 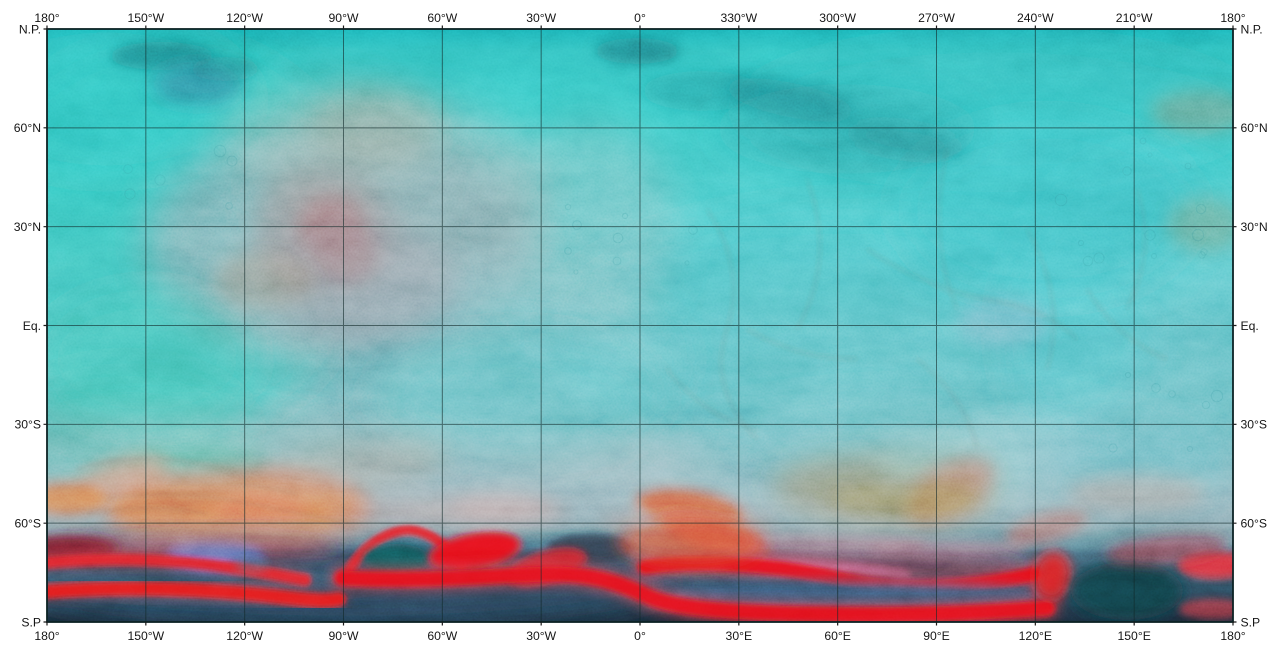 I want to click on svg-text: 240°W, so click(x=1035, y=18).